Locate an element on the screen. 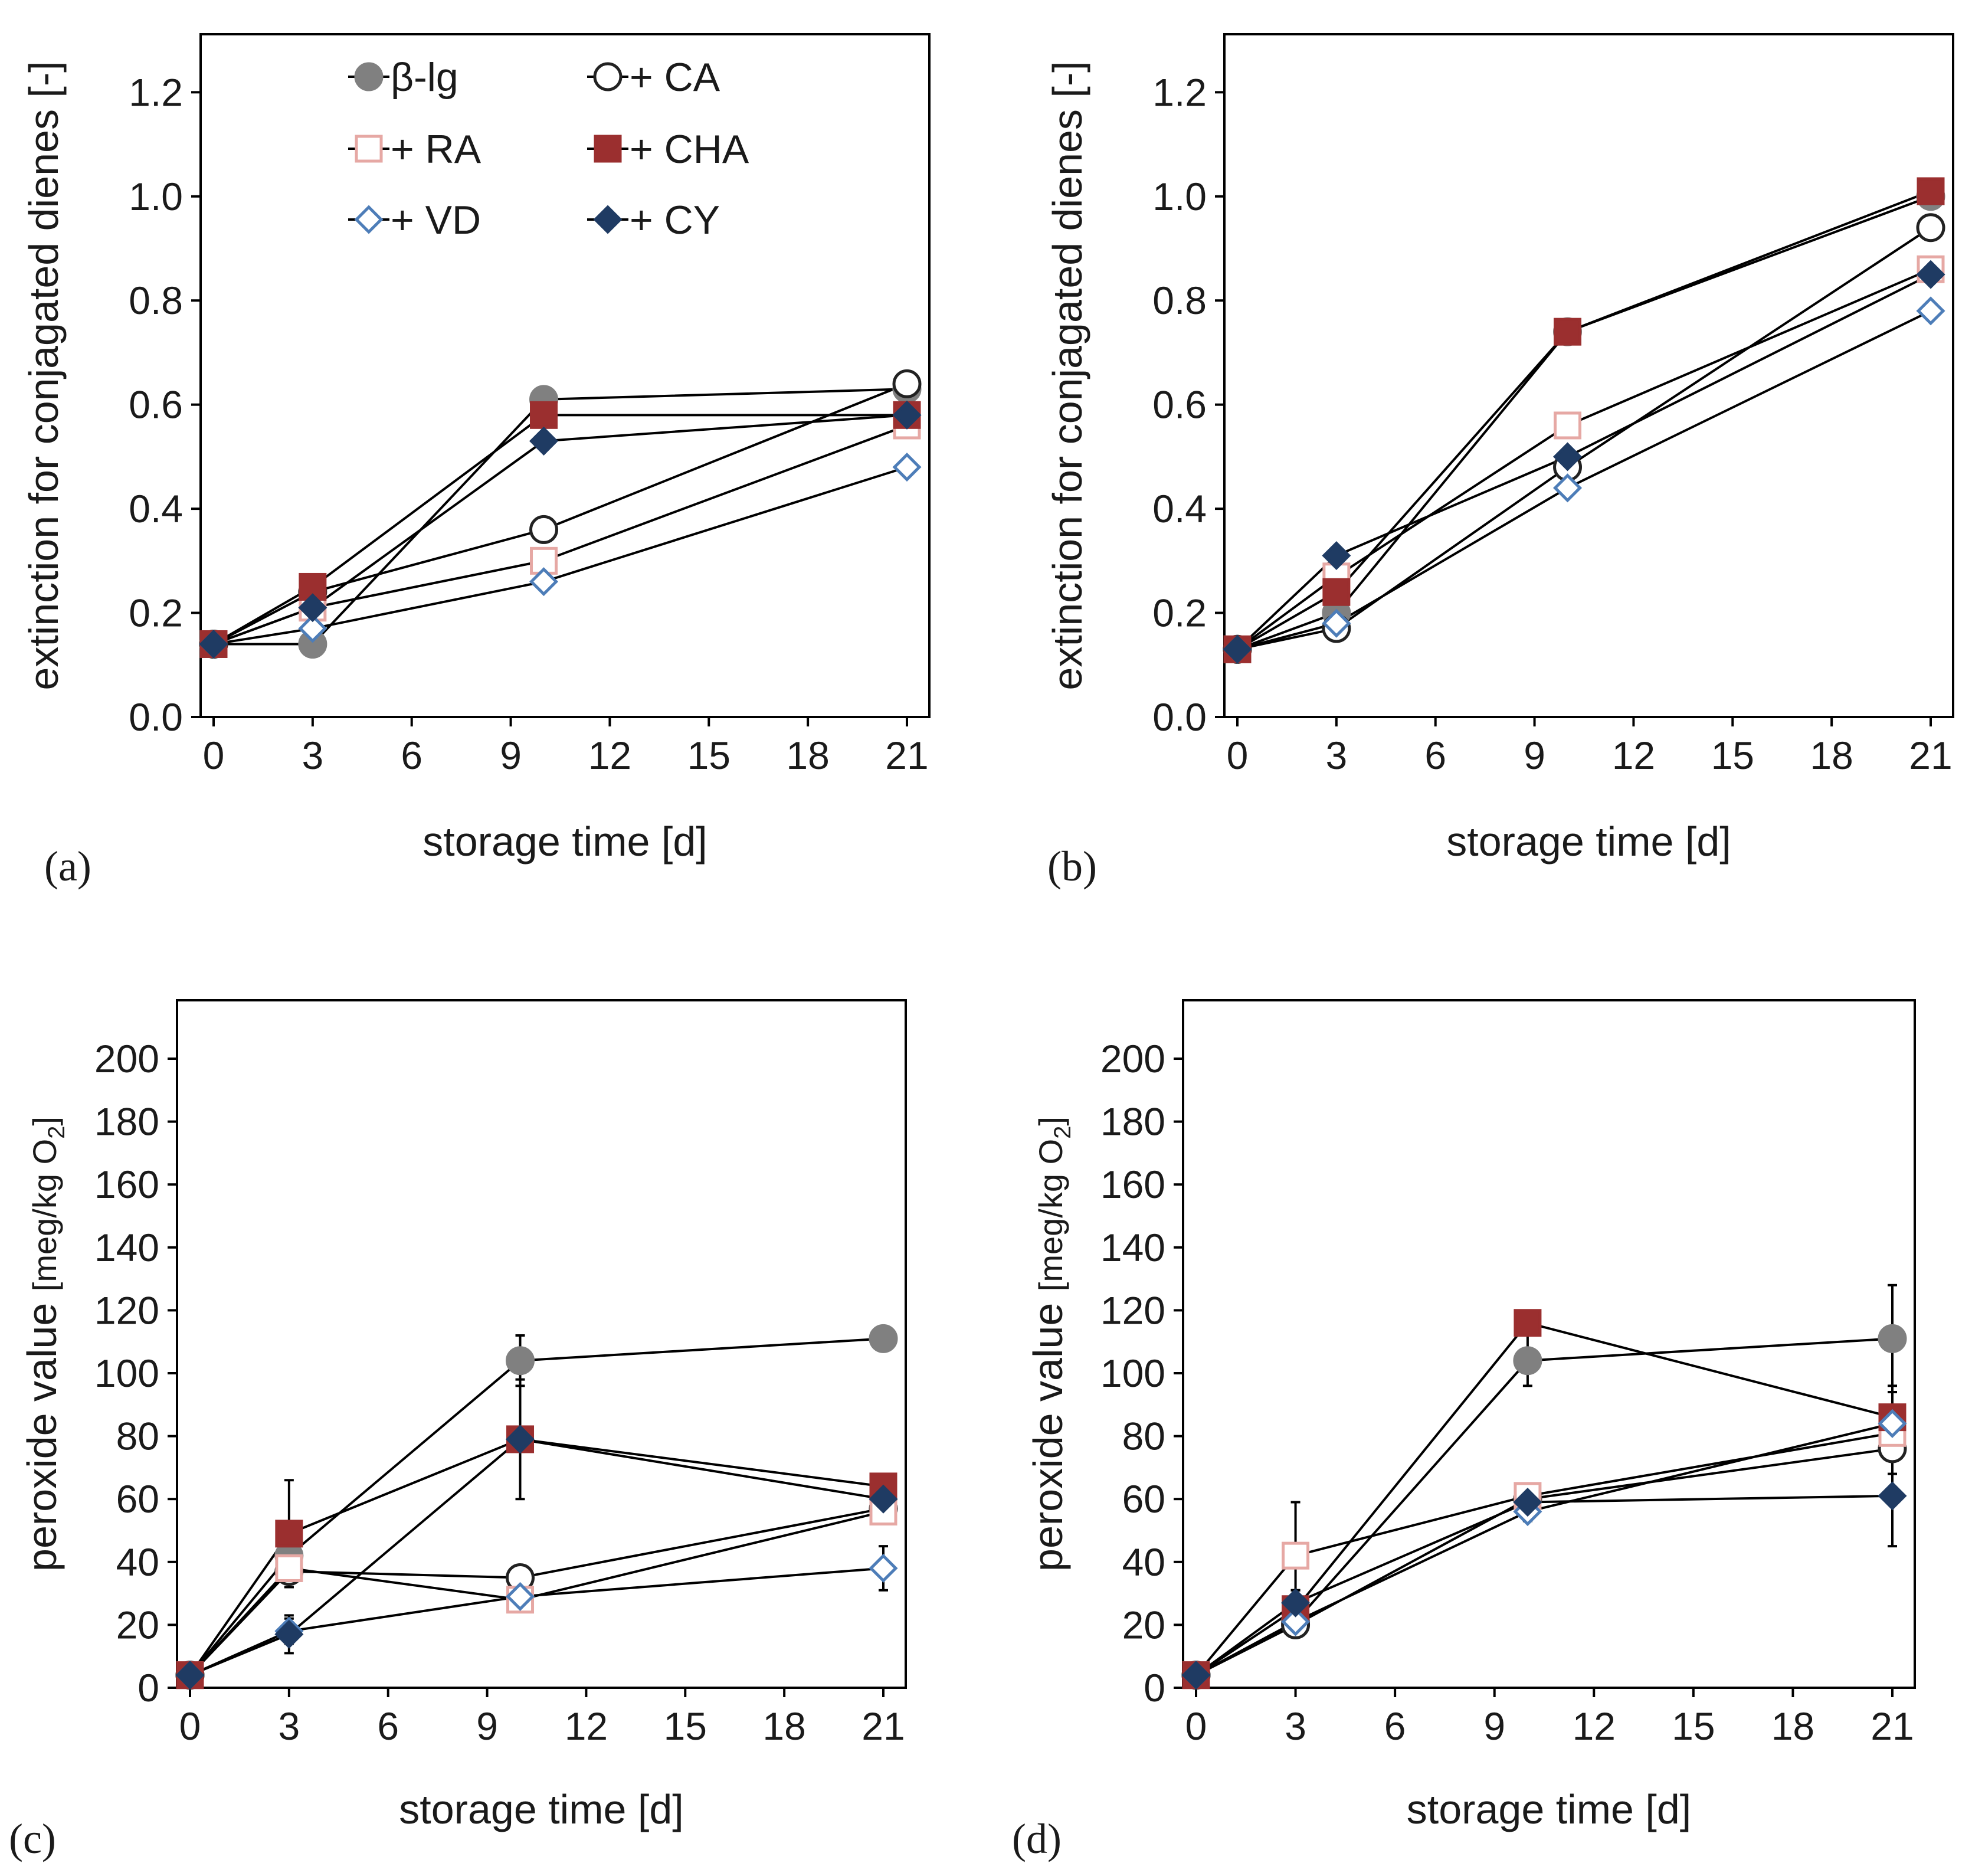 The height and width of the screenshot is (1876, 1972). y-tick-label: 140 is located at coordinates (126, 1247).